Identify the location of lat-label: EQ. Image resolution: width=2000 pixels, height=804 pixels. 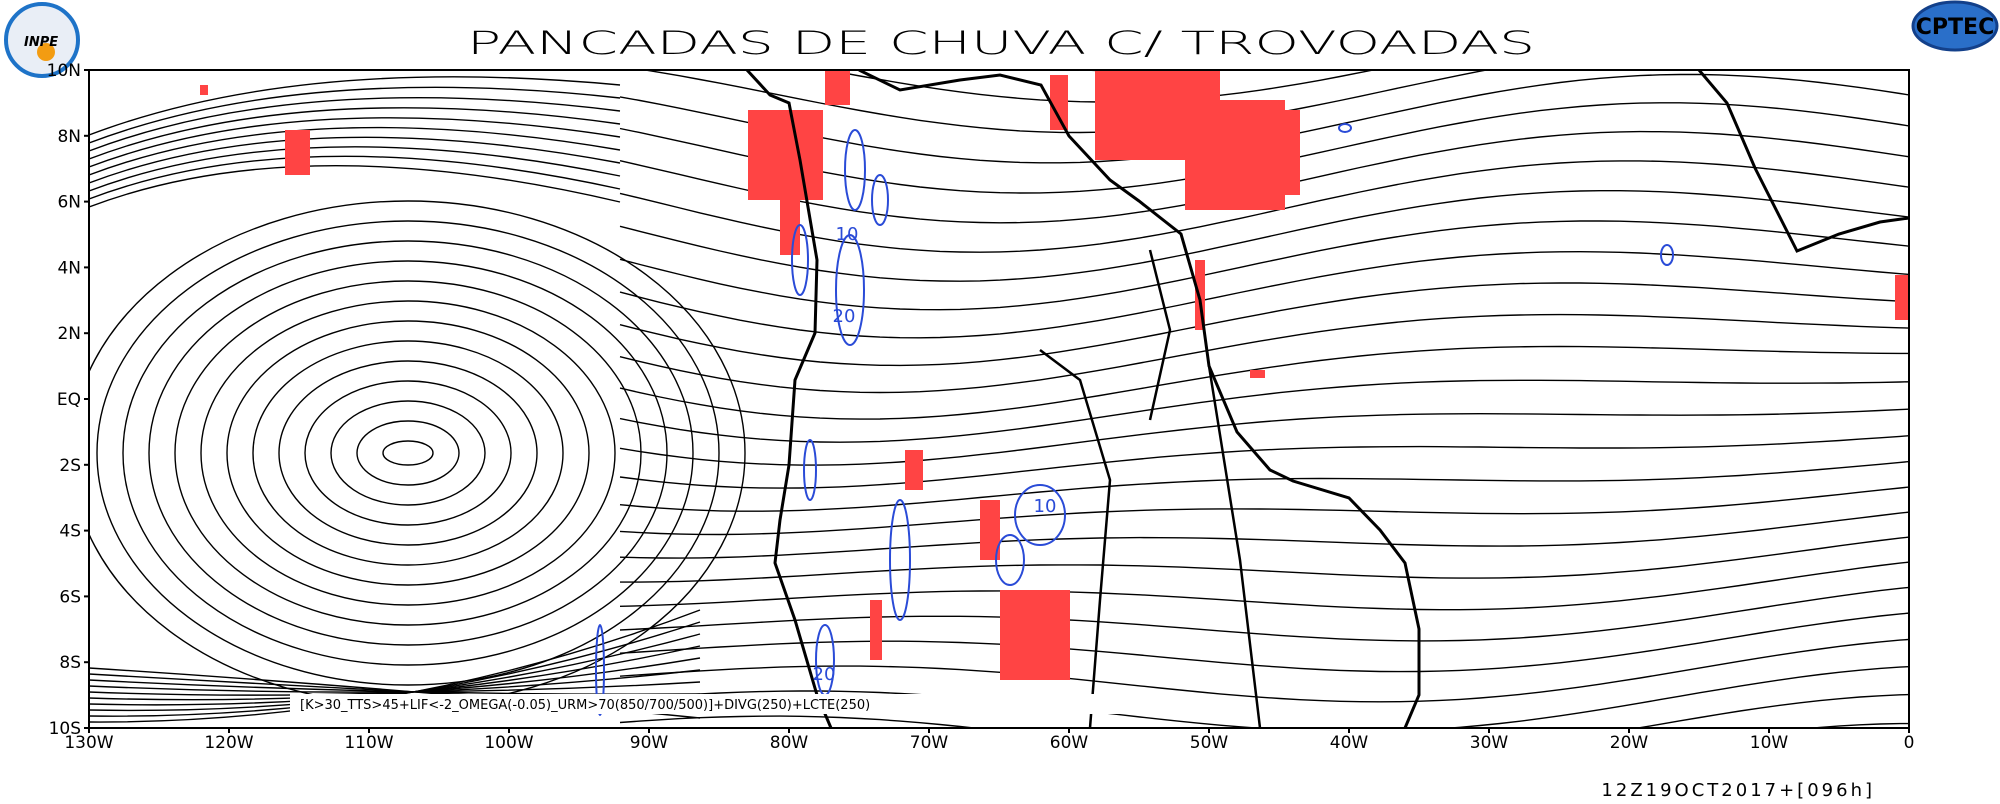
(69, 400).